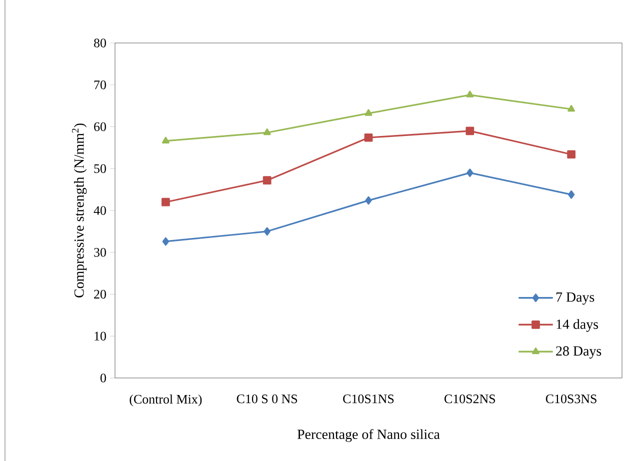 The image size is (636, 461). What do you see at coordinates (166, 400) in the screenshot?
I see `x-tick-label: (Control Mix)` at bounding box center [166, 400].